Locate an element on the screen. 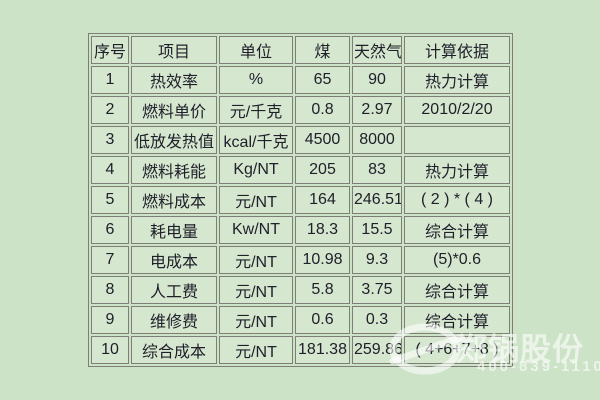 The image size is (600, 400). cell-item: 燃料单价 is located at coordinates (174, 110).